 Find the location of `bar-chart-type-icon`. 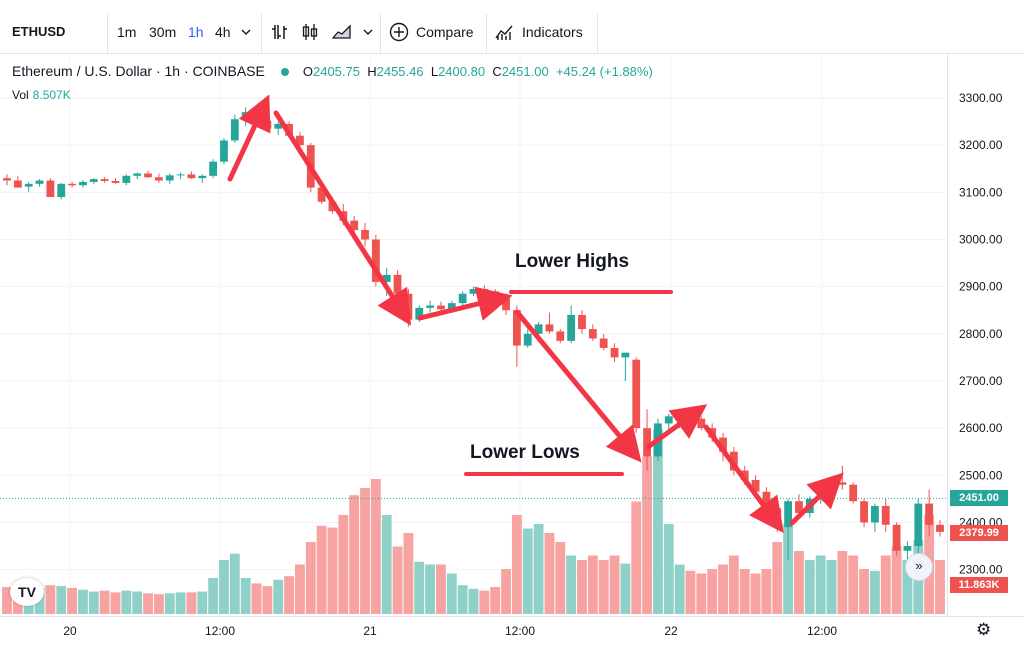

bar-chart-type-icon is located at coordinates (280, 32).